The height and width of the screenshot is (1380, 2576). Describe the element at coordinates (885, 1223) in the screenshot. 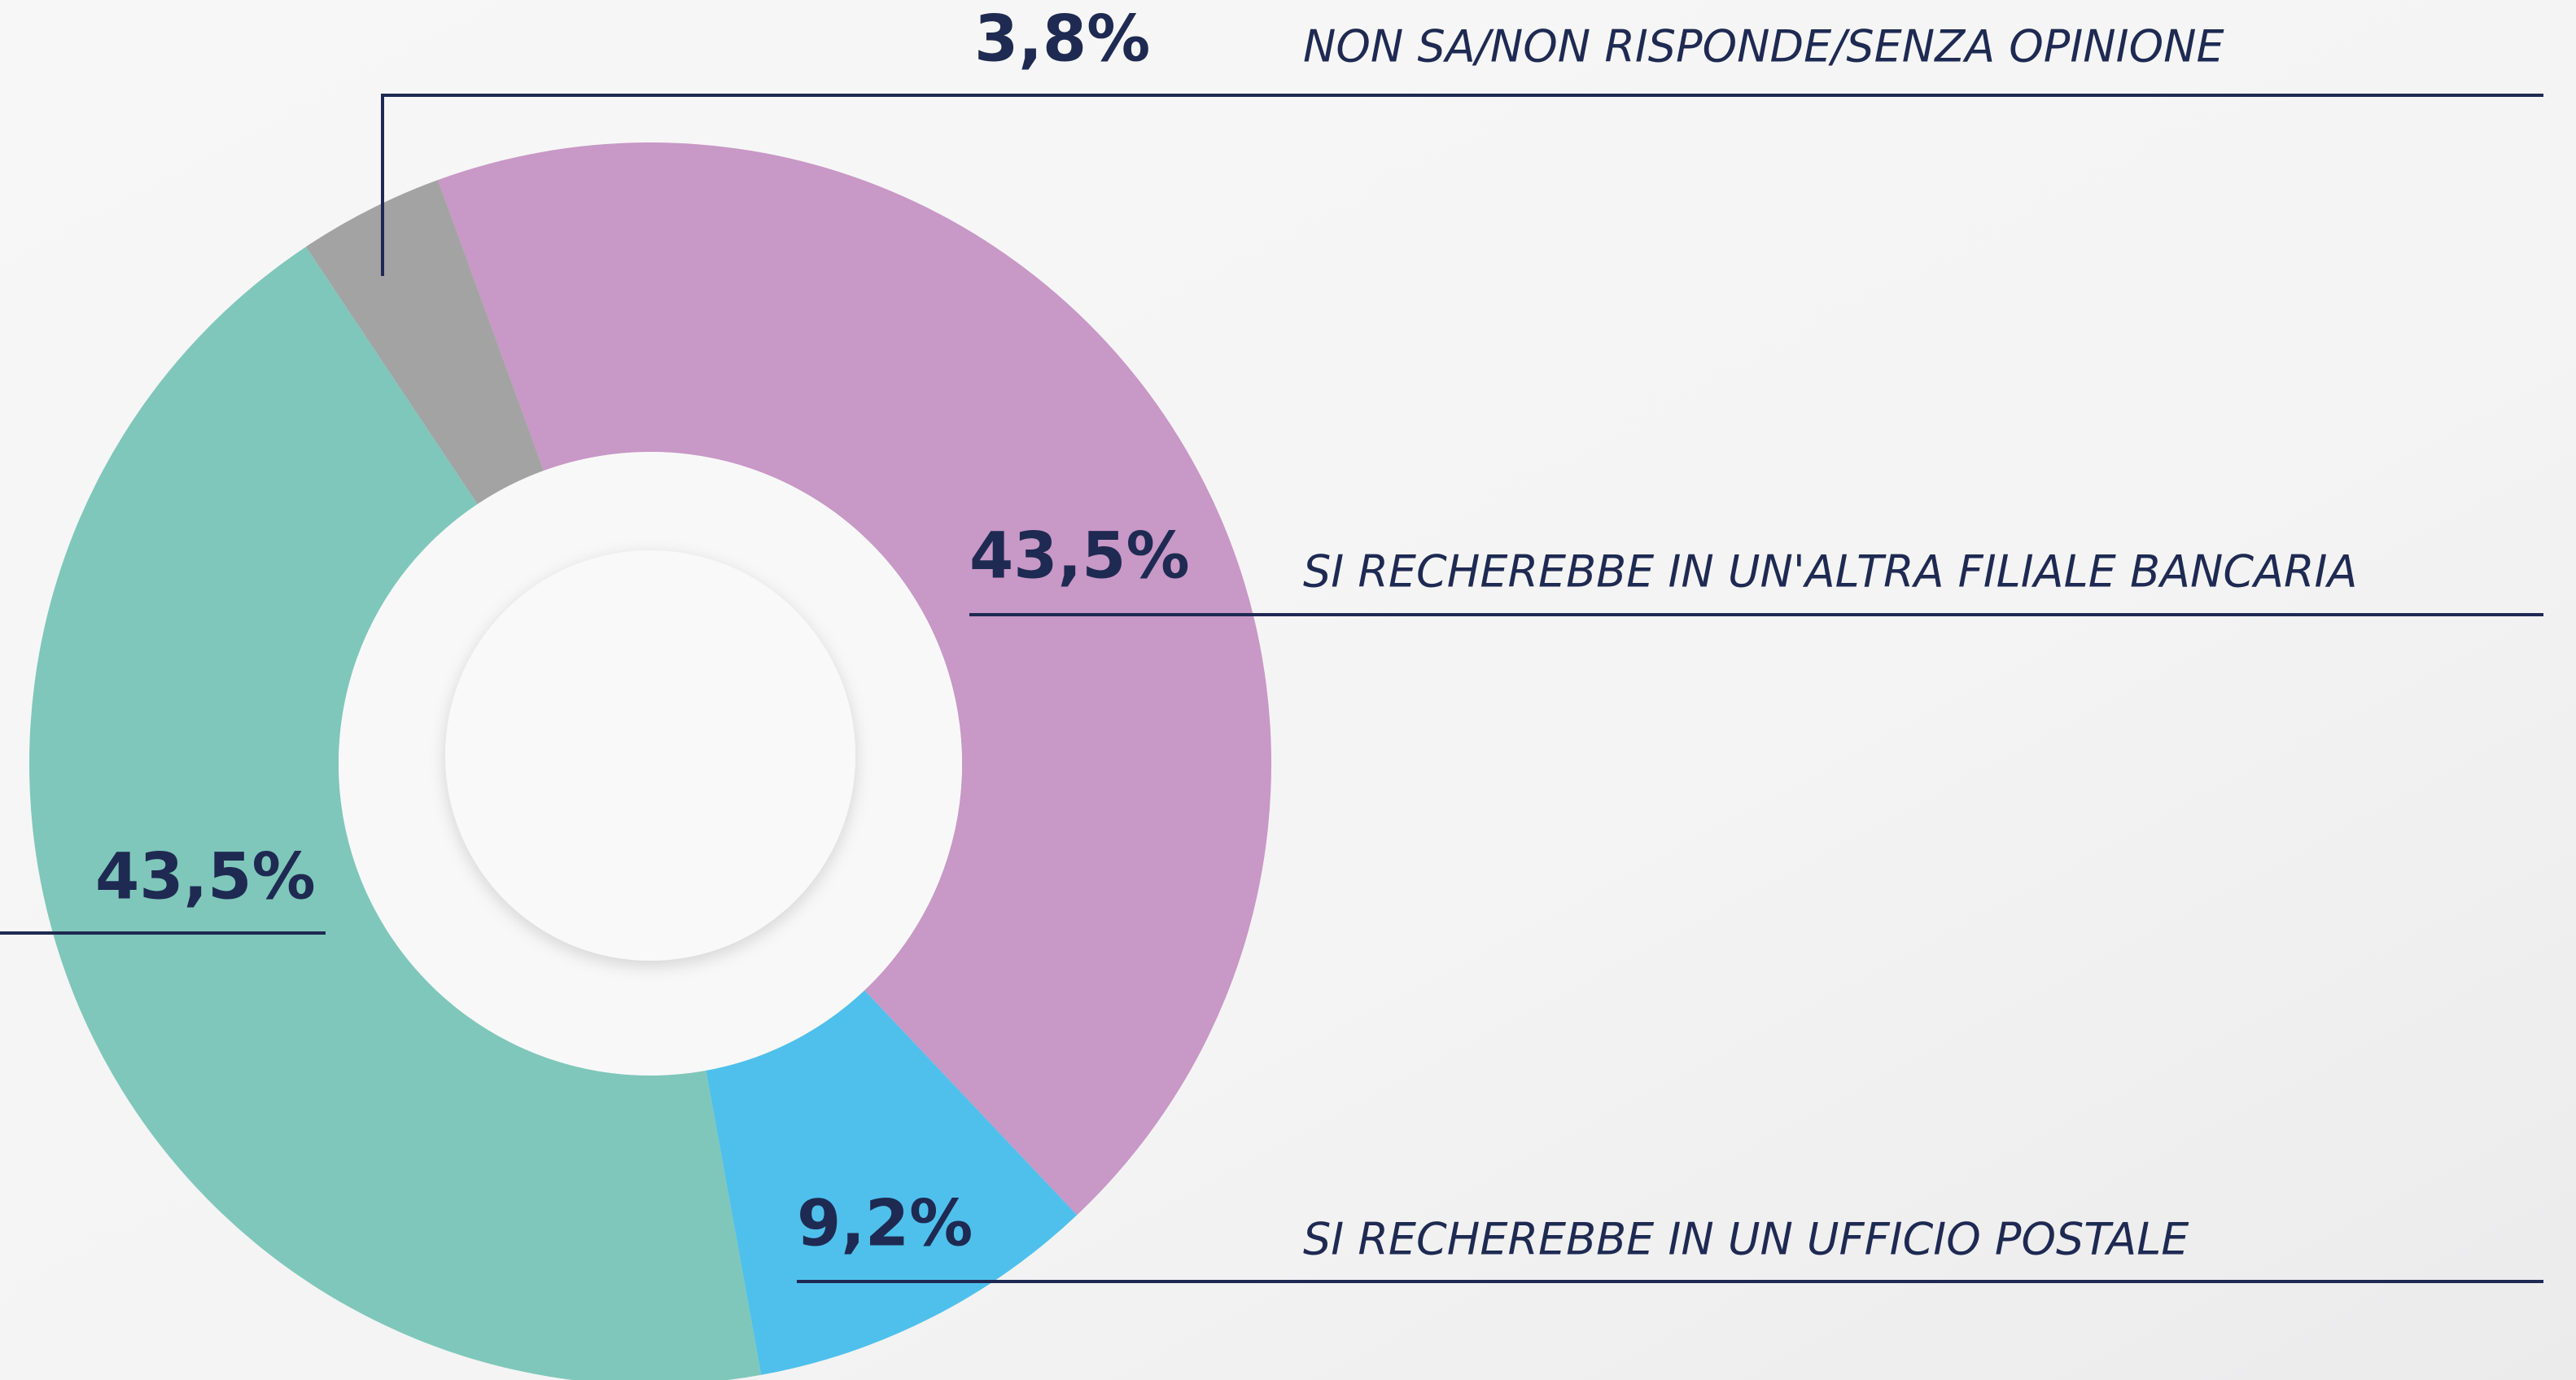

I see `value-label: 9,2%` at that location.